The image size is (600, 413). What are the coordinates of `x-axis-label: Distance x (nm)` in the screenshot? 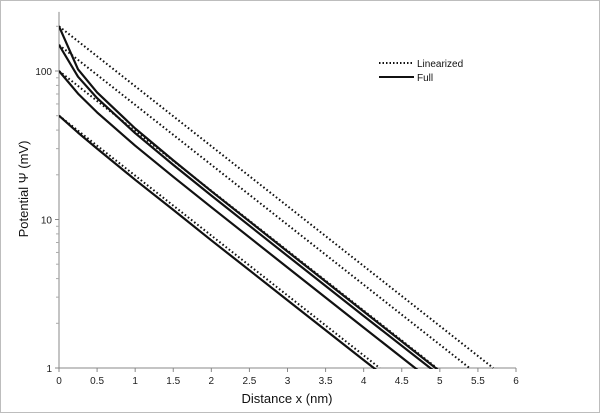 It's located at (286, 398).